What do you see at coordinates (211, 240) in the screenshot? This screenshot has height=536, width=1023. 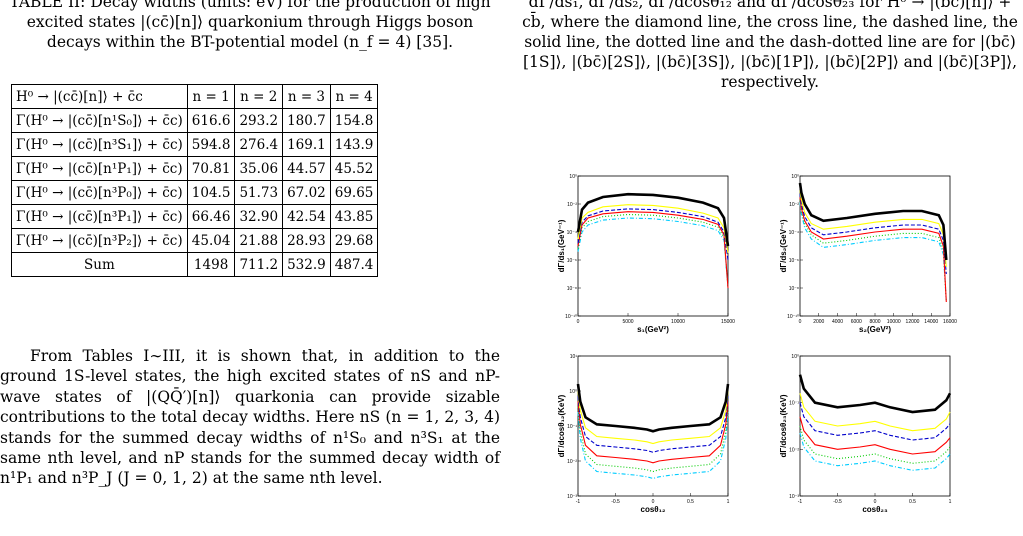 I see `table-cell: 45.04` at bounding box center [211, 240].